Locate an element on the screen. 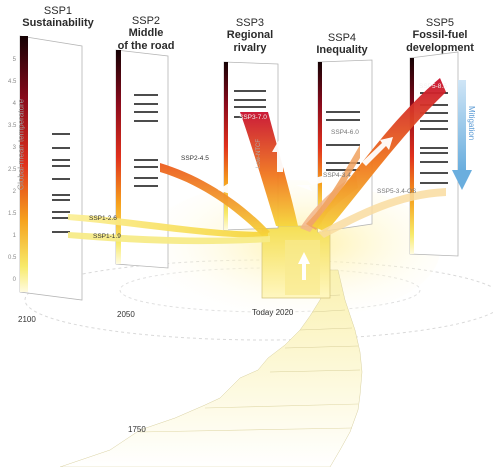 The height and width of the screenshot is (467, 493). tick-1-5: 1.5 is located at coordinates (12, 214).